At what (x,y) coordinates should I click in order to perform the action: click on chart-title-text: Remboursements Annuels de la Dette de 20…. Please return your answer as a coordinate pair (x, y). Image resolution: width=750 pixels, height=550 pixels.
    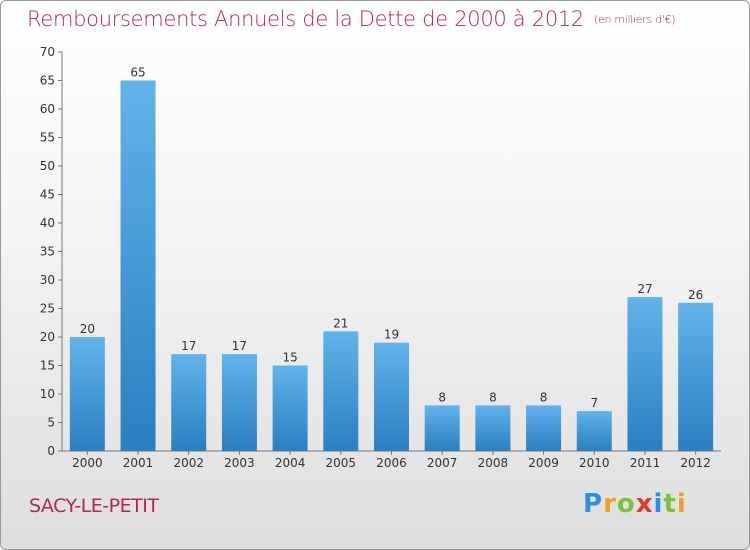
    Looking at the image, I should click on (305, 19).